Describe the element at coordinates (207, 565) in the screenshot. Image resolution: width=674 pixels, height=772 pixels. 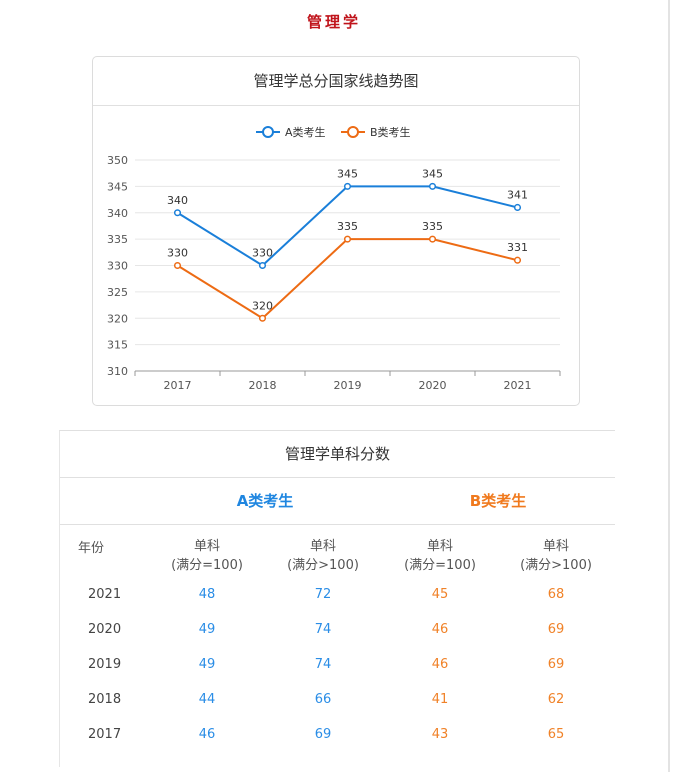
I see `col1-header-line2: (满分=100)` at that location.